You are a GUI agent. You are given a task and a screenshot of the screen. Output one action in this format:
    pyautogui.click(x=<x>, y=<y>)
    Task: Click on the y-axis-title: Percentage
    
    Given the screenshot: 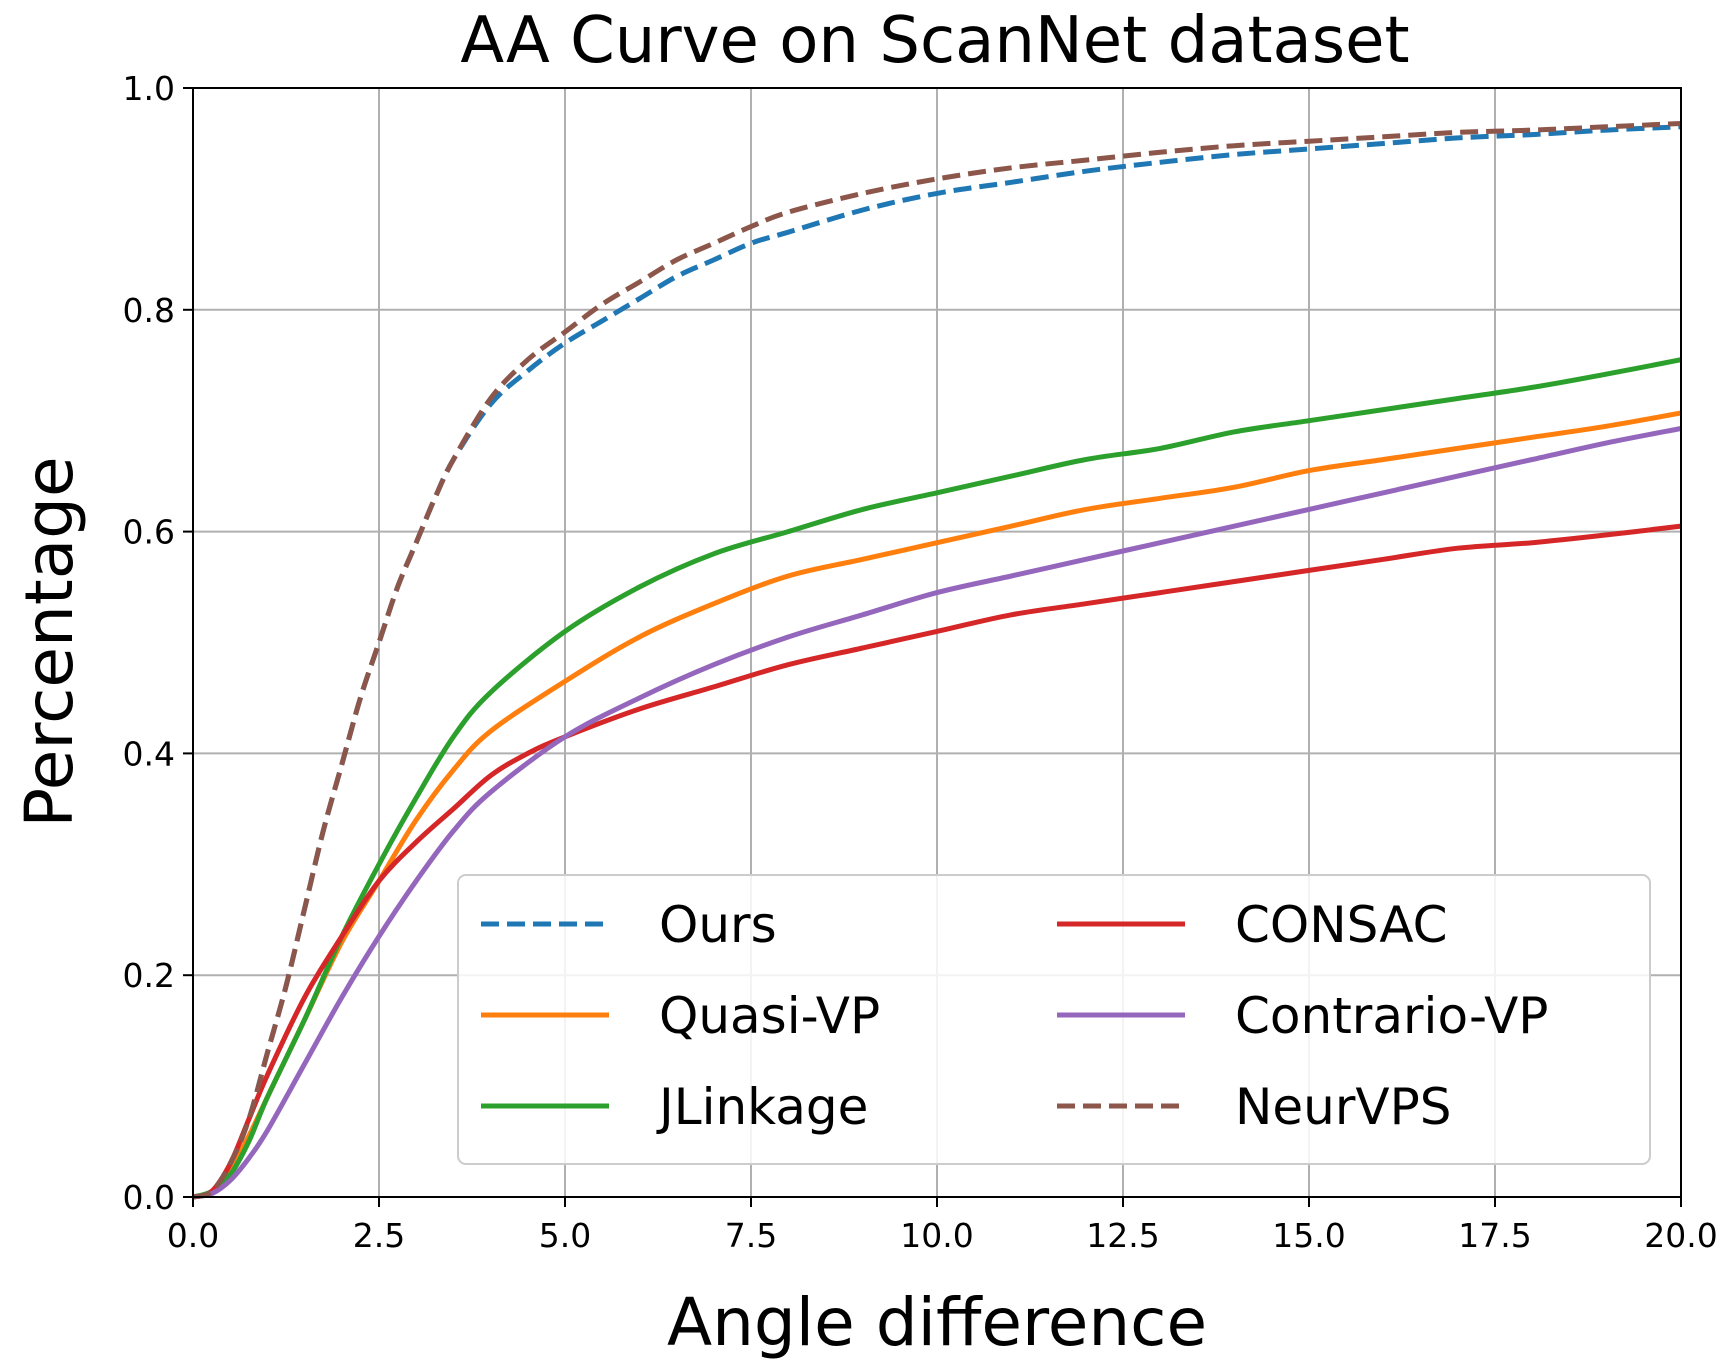 What is the action you would take?
    pyautogui.click(x=49, y=641)
    